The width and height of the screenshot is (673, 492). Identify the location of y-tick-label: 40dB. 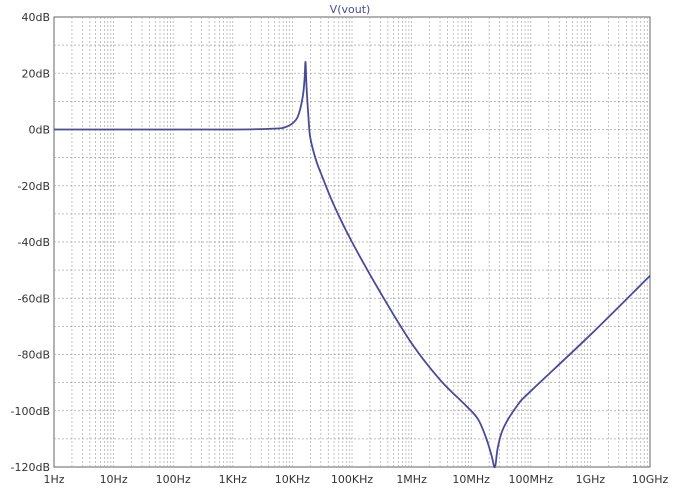
(35, 17).